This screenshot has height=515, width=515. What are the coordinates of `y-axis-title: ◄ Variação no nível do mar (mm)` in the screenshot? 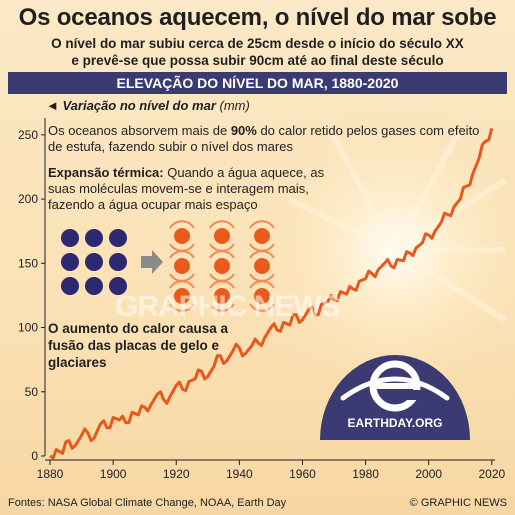 It's located at (148, 105).